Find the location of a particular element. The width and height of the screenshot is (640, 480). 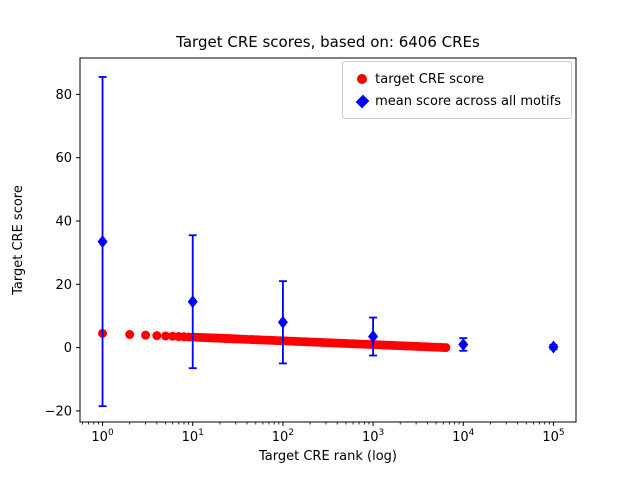

legend-entry-target: target CRE score is located at coordinates (455, 79).